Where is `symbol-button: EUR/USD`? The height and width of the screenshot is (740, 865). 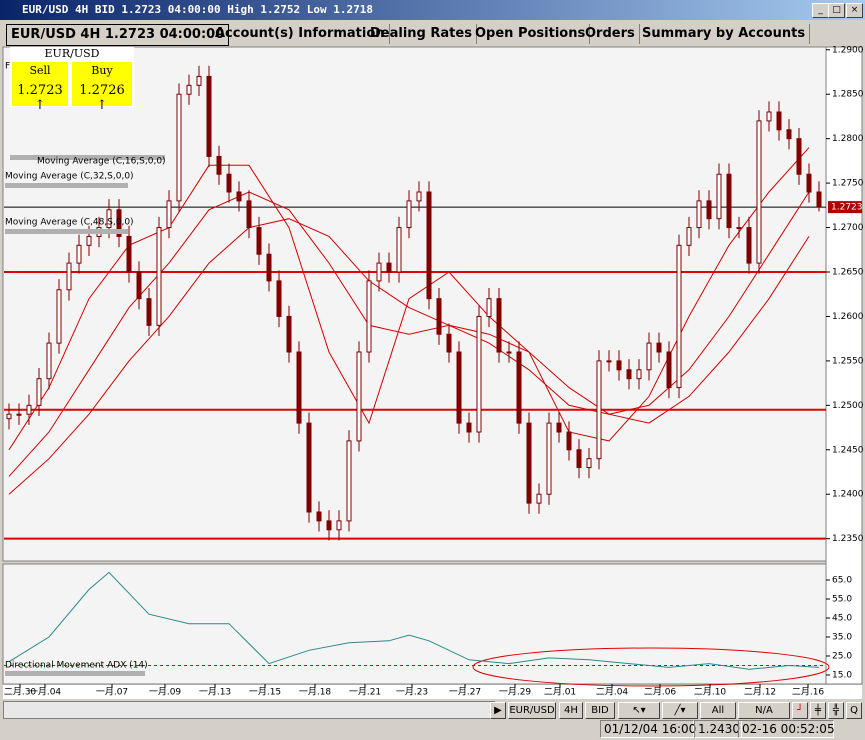
symbol-button: EUR/USD is located at coordinates (532, 710).